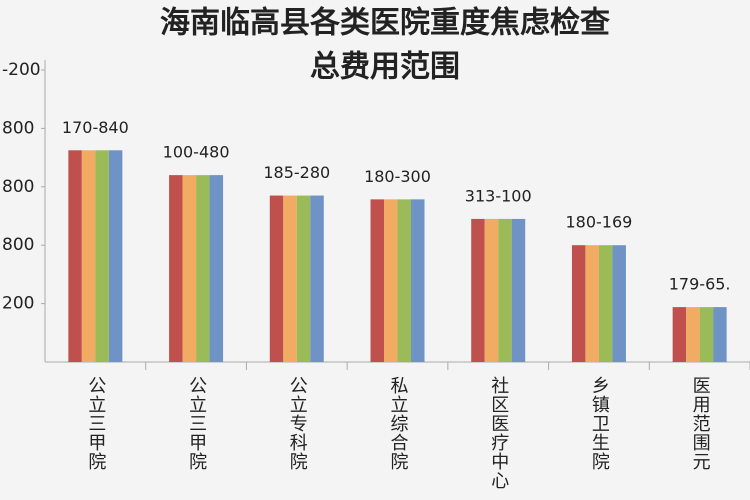 Image resolution: width=750 pixels, height=500 pixels. I want to click on bar-annotation: 100-480, so click(196, 152).